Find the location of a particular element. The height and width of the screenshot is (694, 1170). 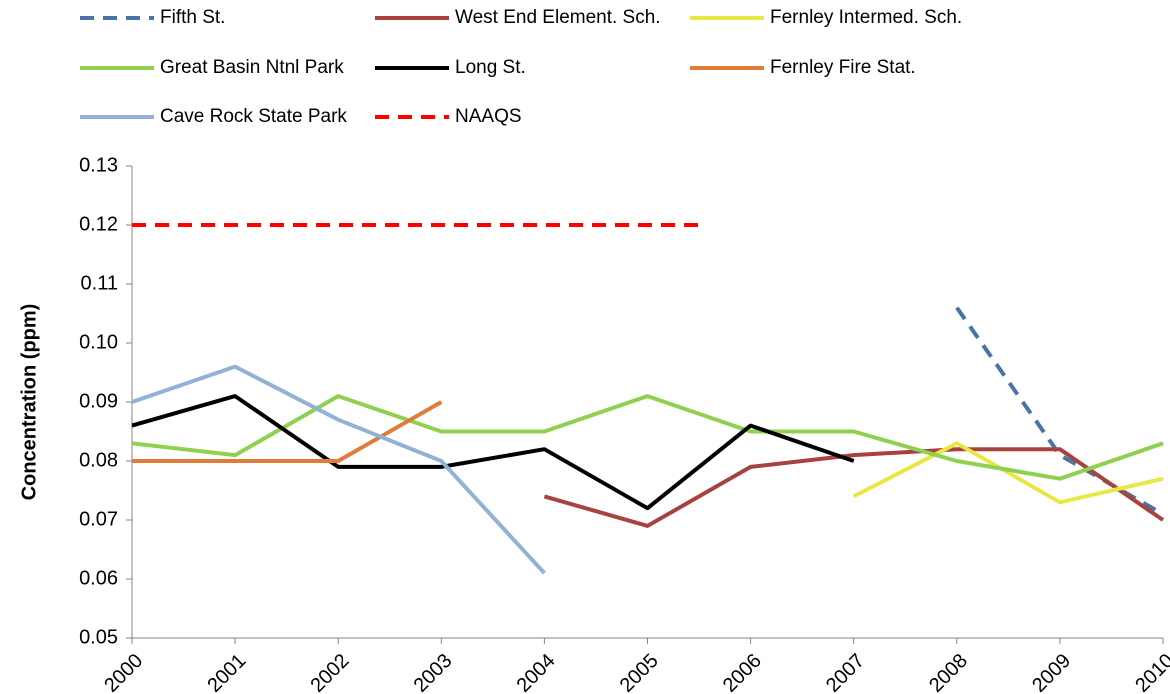

x-tick-label: 2002 is located at coordinates (329, 672).